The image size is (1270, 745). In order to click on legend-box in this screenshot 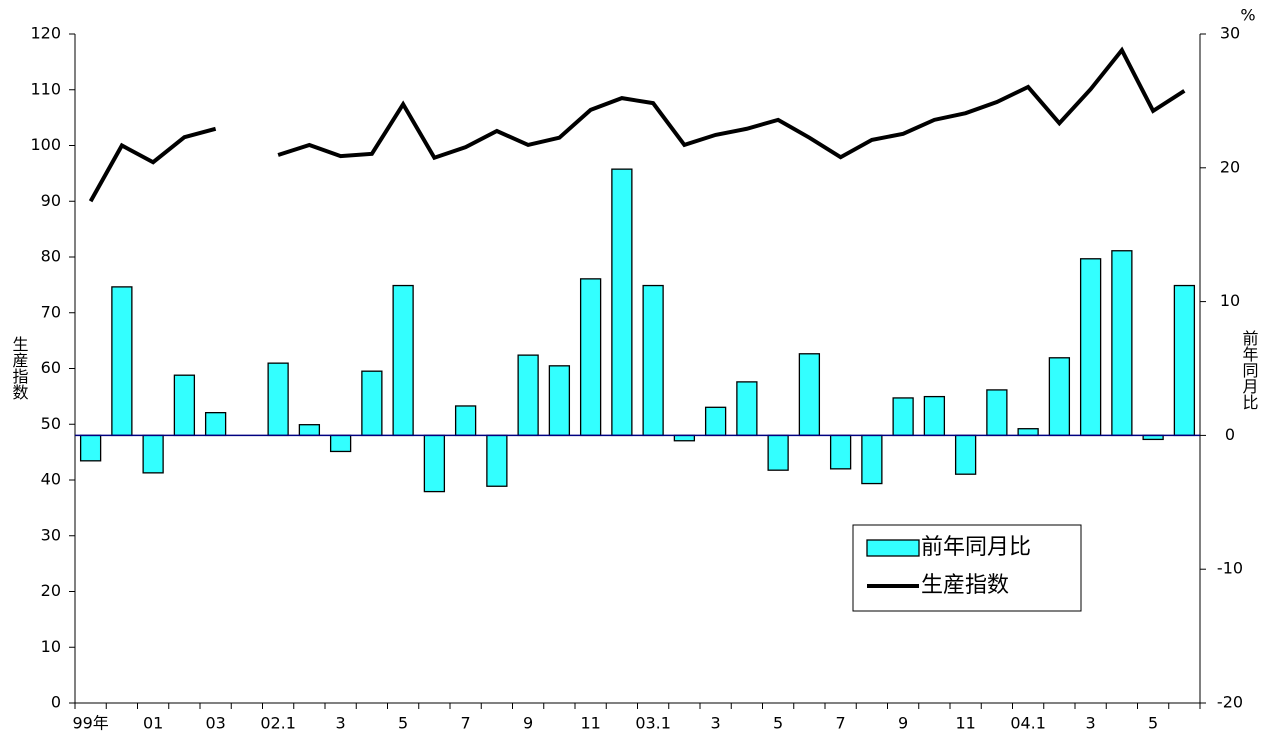, I will do `click(967, 568)`.